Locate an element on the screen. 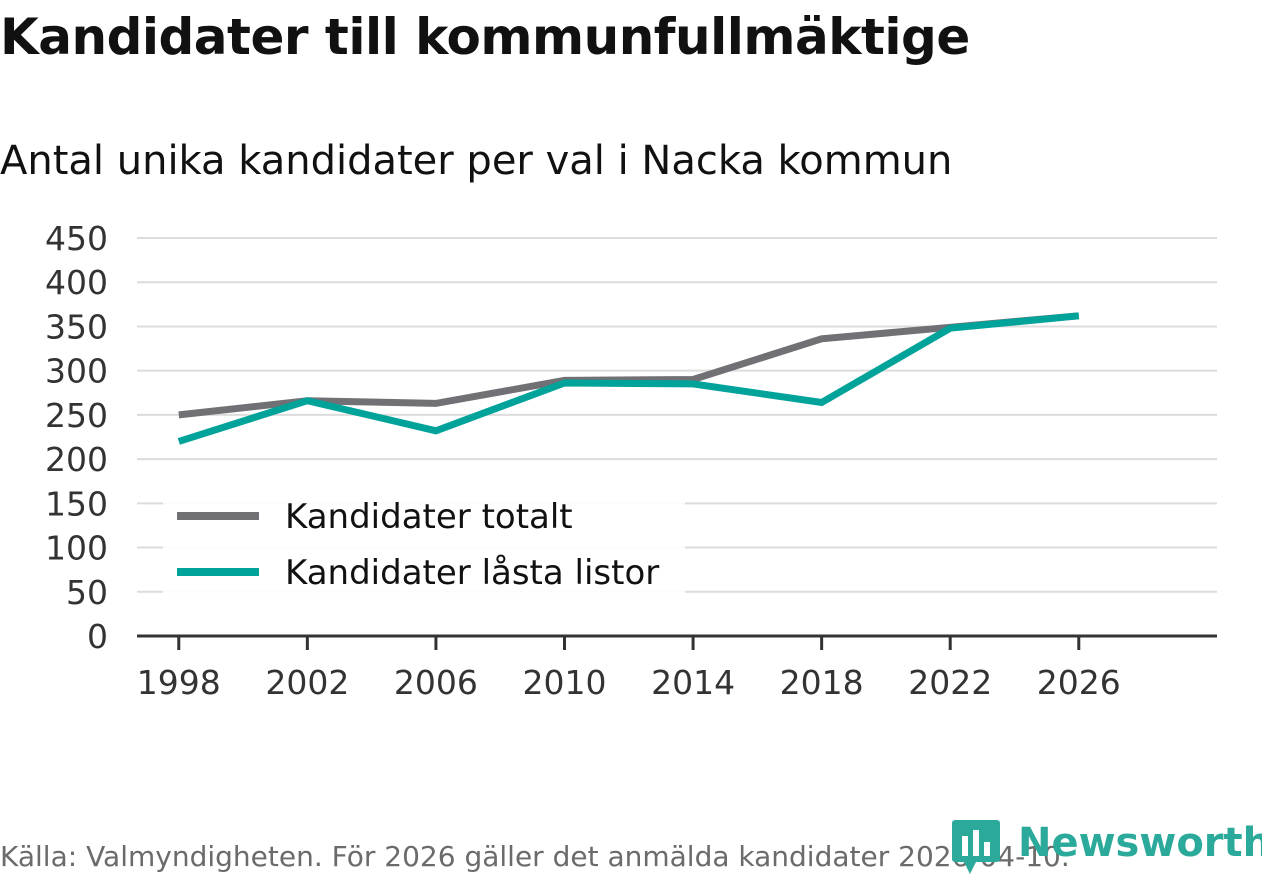 This screenshot has width=1262, height=879. y-tick-label: 0 is located at coordinates (97, 636).